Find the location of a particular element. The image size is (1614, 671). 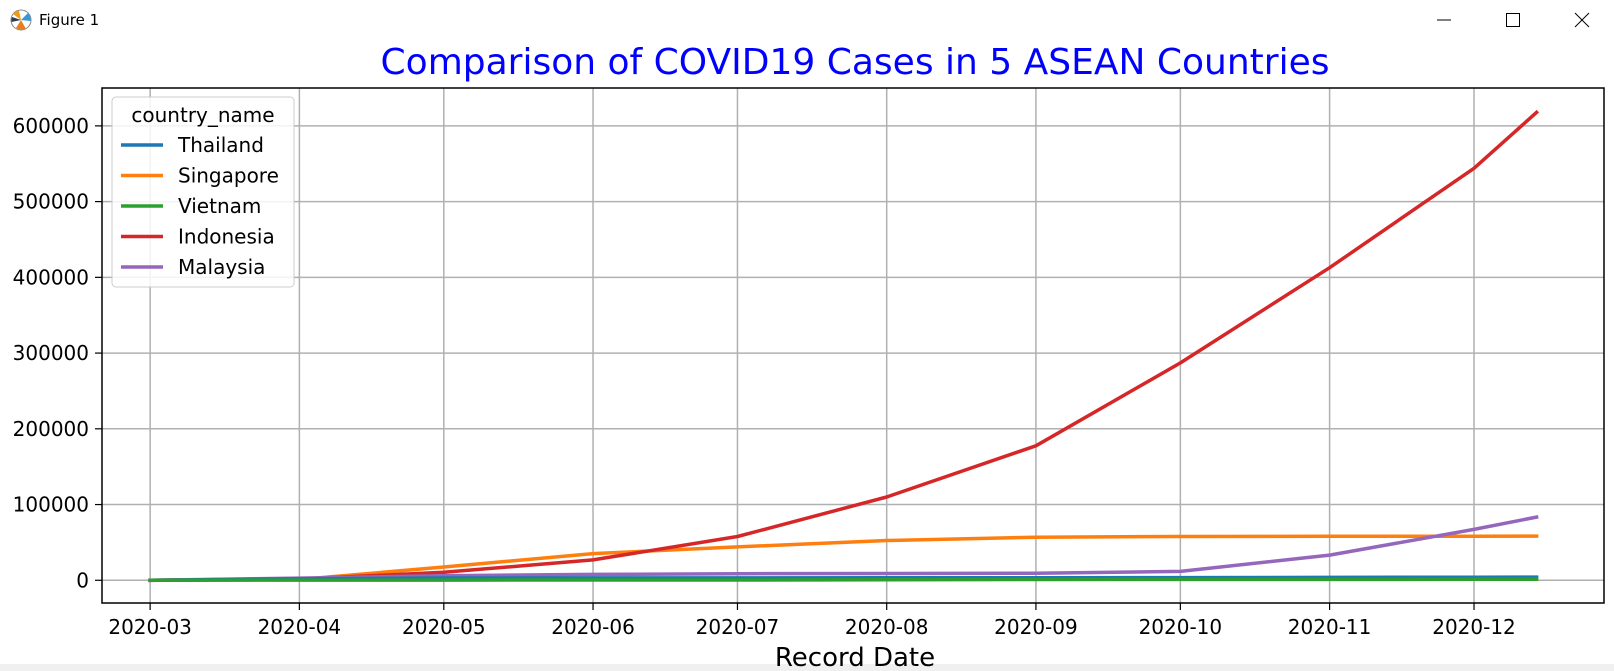

minimize-button is located at coordinates (1444, 20).